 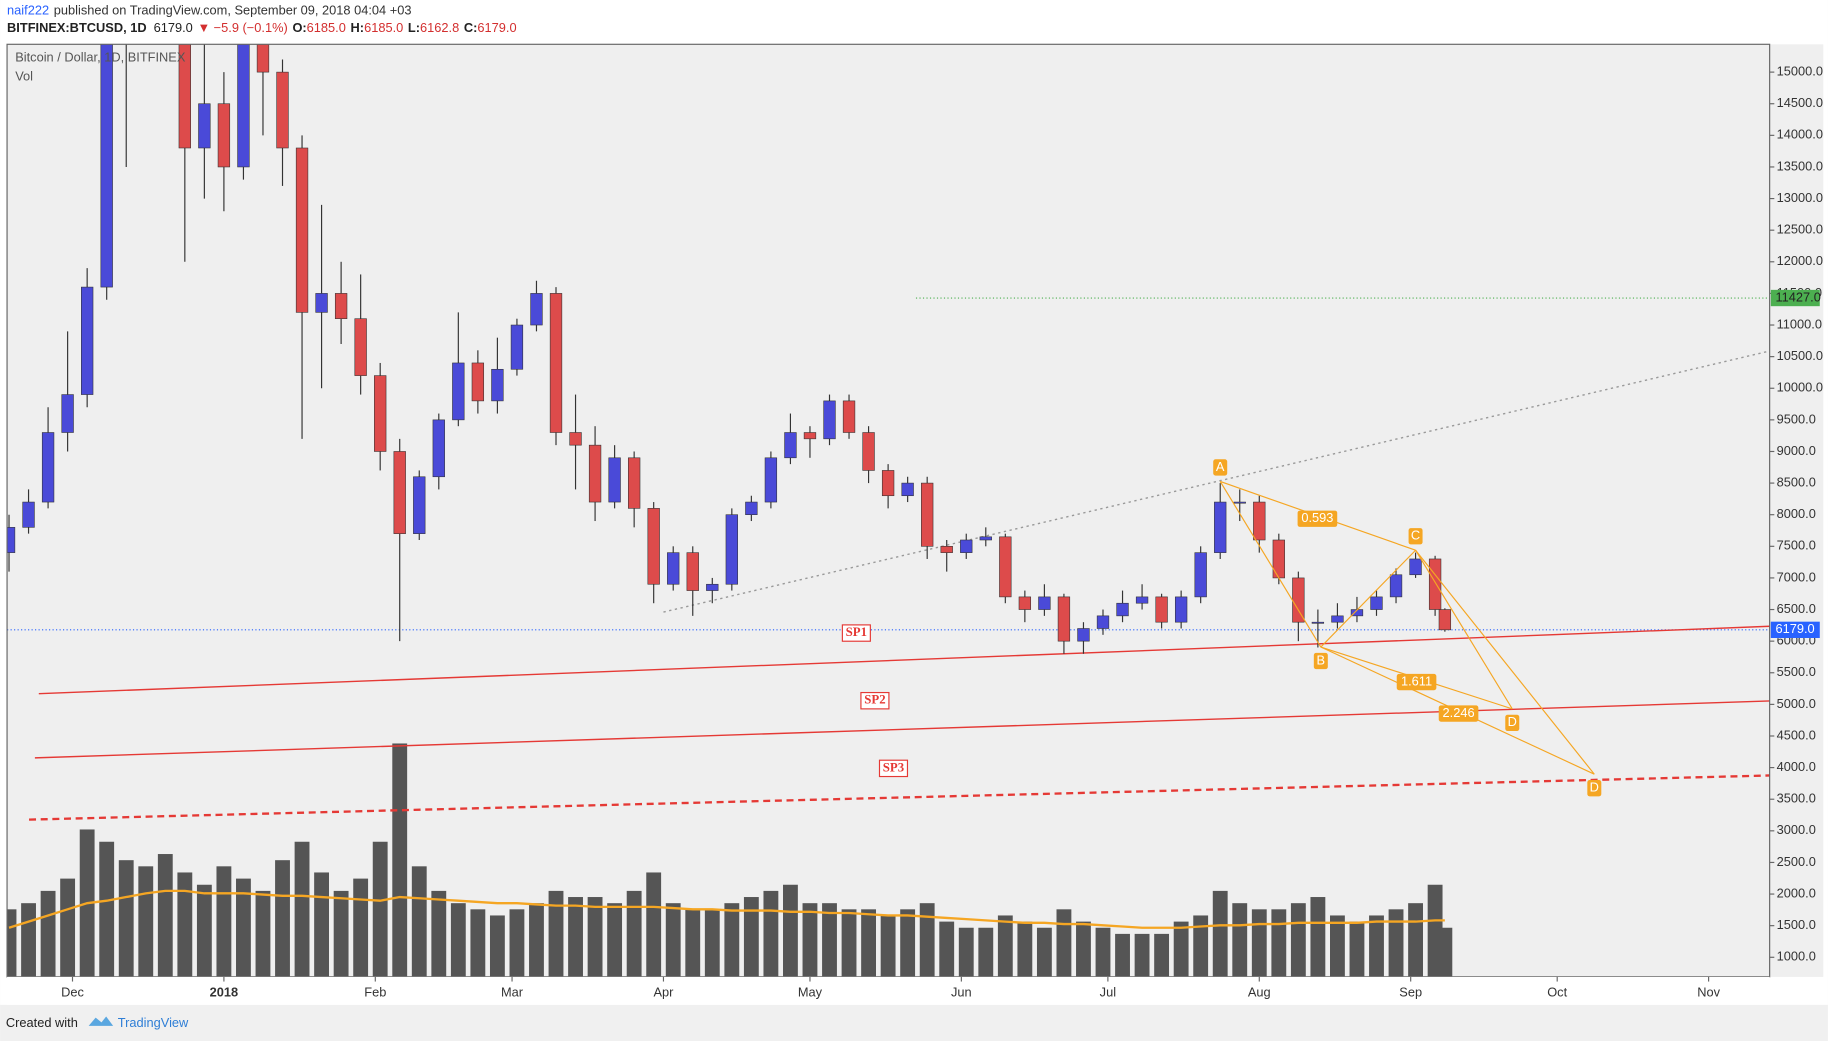 What do you see at coordinates (1800, 355) in the screenshot?
I see `y-tick-label: 10500.0` at bounding box center [1800, 355].